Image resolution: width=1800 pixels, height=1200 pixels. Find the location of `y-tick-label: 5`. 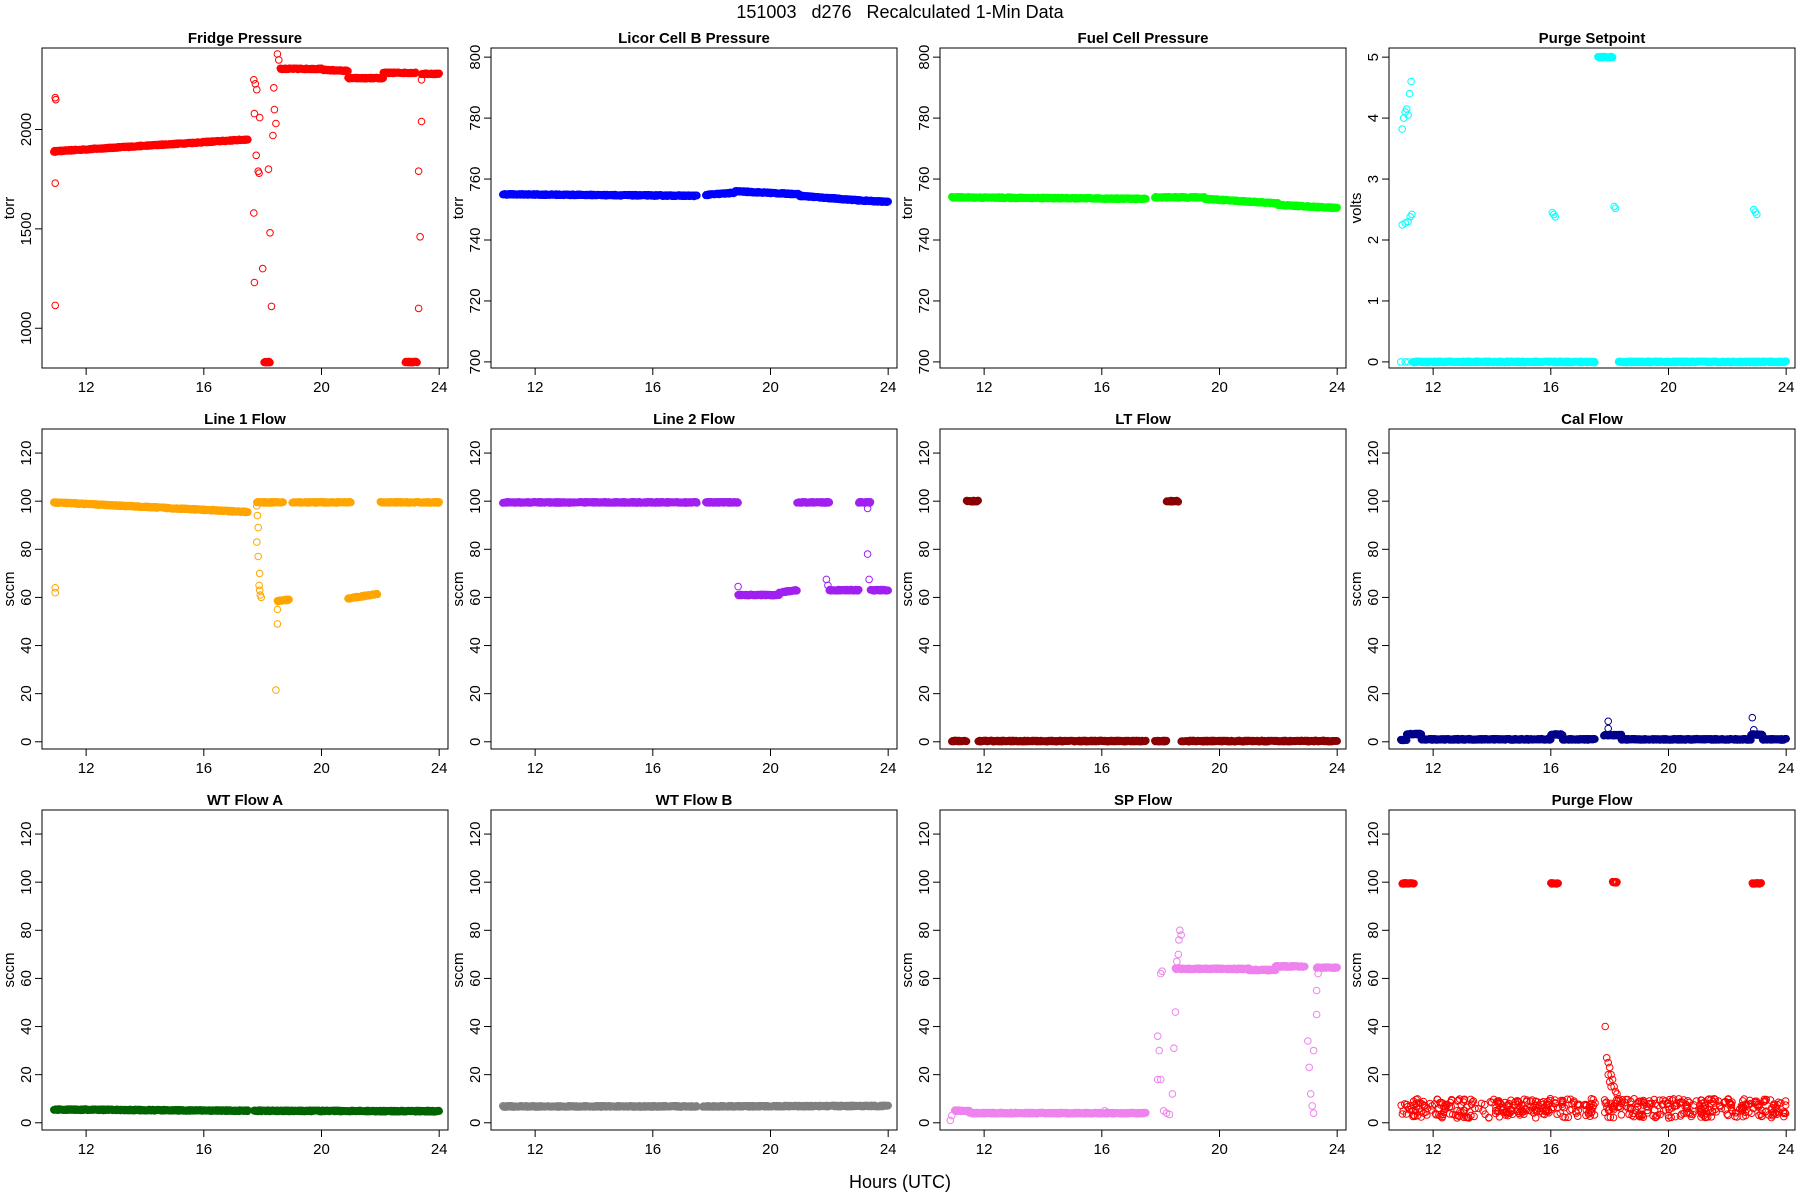

y-tick-label: 5 is located at coordinates (1373, 57).